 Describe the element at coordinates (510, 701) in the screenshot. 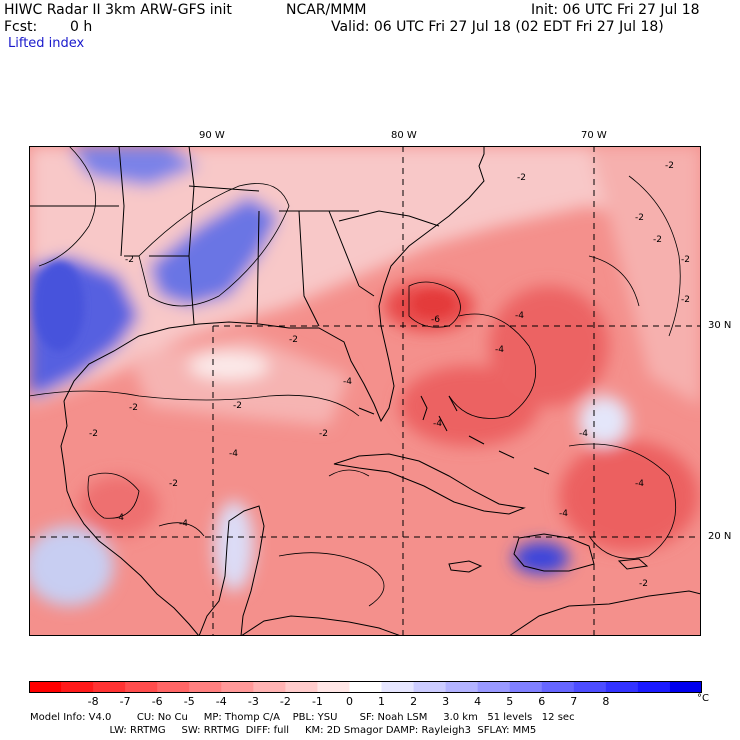

I see `colorbar-tick-label: 5` at that location.